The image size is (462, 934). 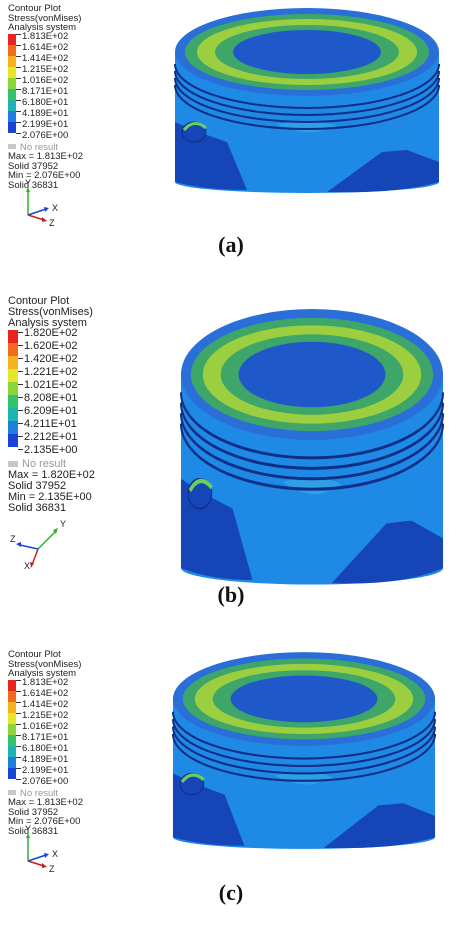 What do you see at coordinates (45, 36) in the screenshot?
I see `legend-value: 1.813E+02` at bounding box center [45, 36].